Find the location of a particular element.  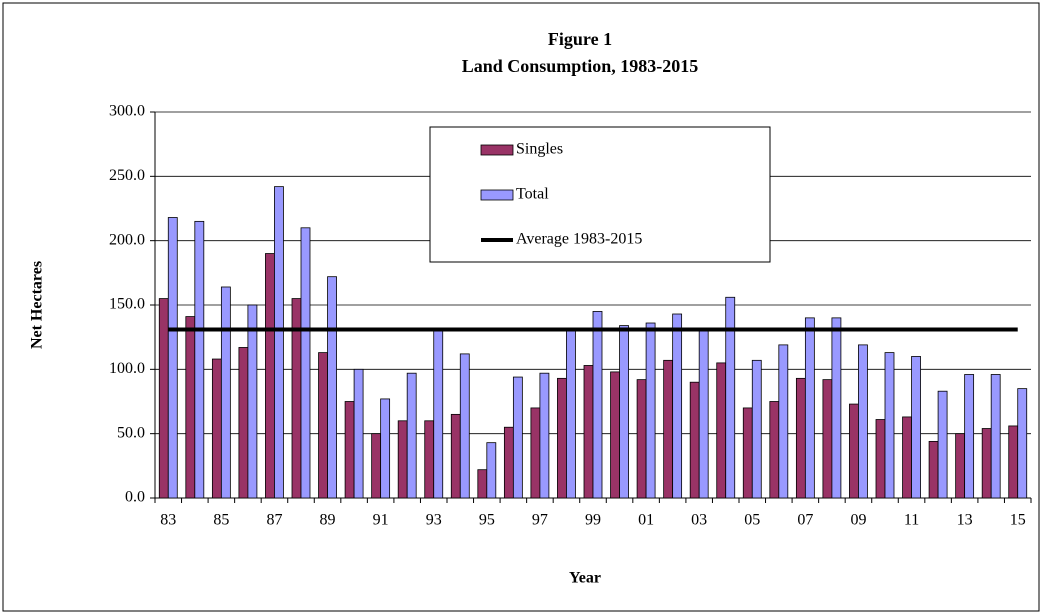

x-tick-label: 89 is located at coordinates (328, 520).